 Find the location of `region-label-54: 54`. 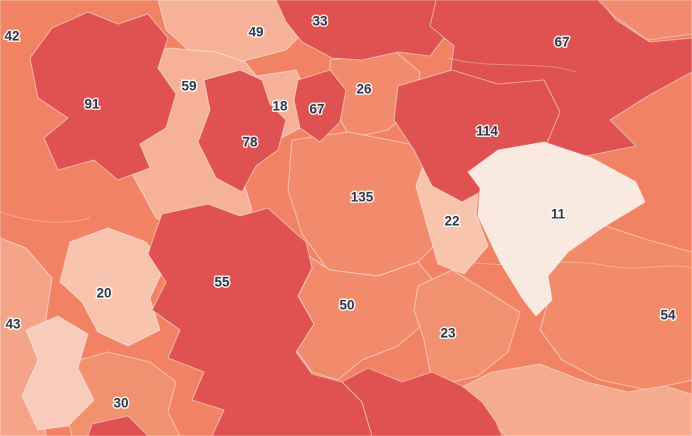

region-label-54: 54 is located at coordinates (668, 315).